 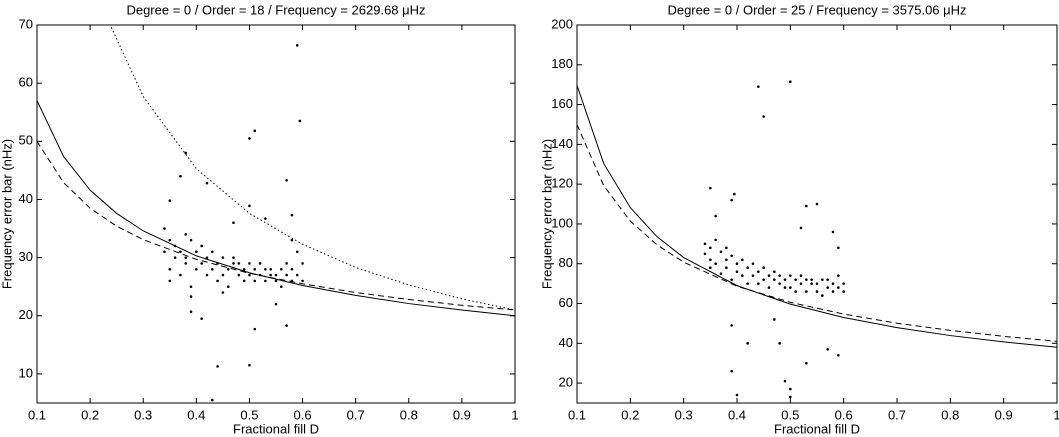 What do you see at coordinates (7, 214) in the screenshot?
I see `y-axis-label: Frequency error bar (nHz)` at bounding box center [7, 214].